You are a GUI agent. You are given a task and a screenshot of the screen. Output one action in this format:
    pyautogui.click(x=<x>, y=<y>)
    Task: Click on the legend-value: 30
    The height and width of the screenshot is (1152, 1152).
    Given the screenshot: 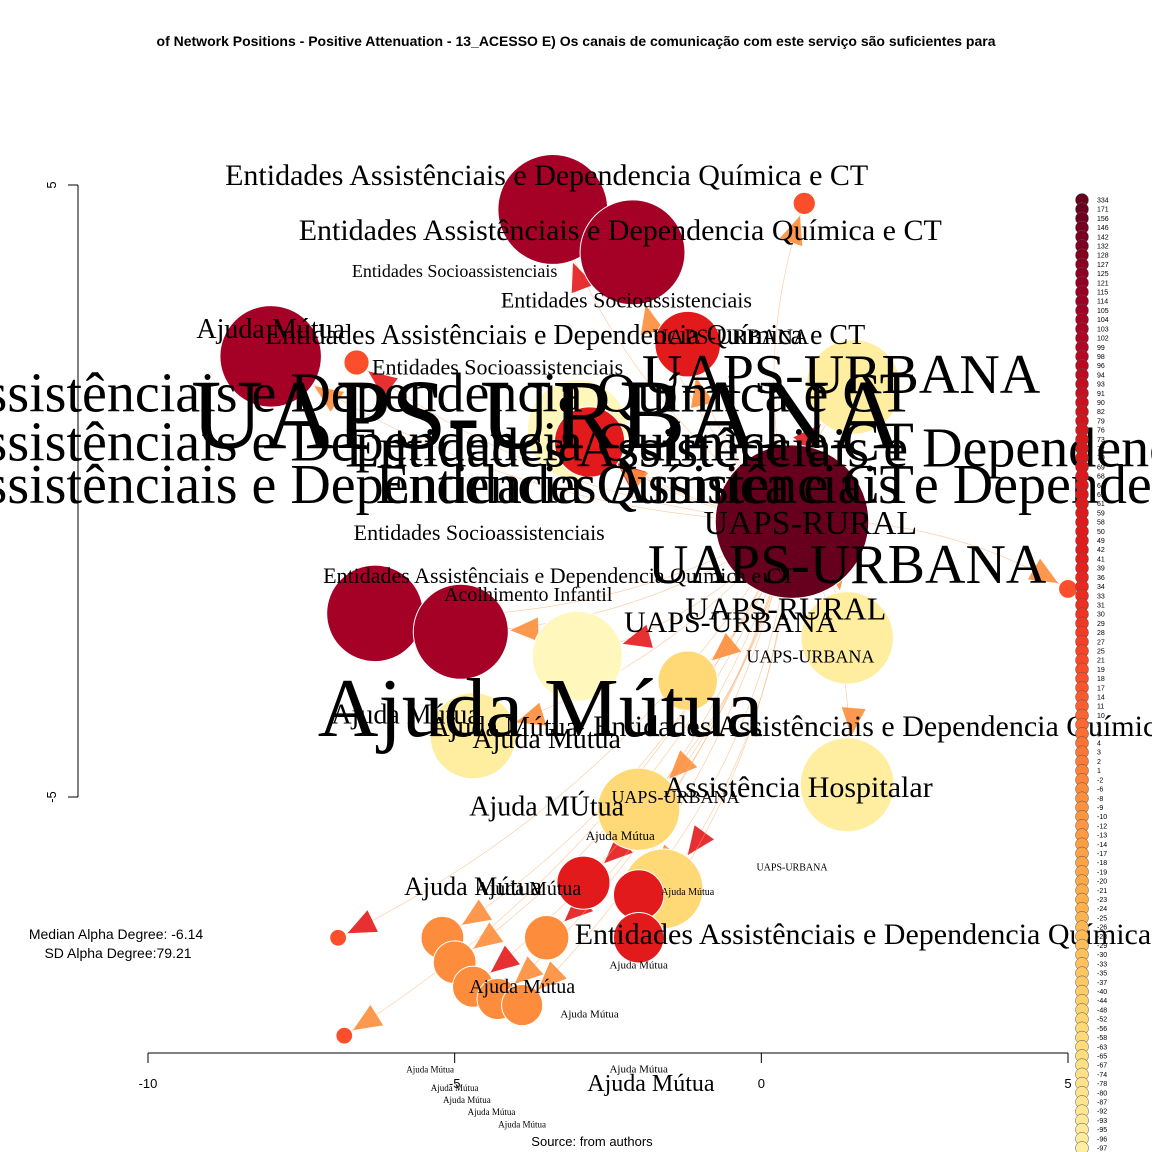 What is the action you would take?
    pyautogui.click(x=1101, y=615)
    